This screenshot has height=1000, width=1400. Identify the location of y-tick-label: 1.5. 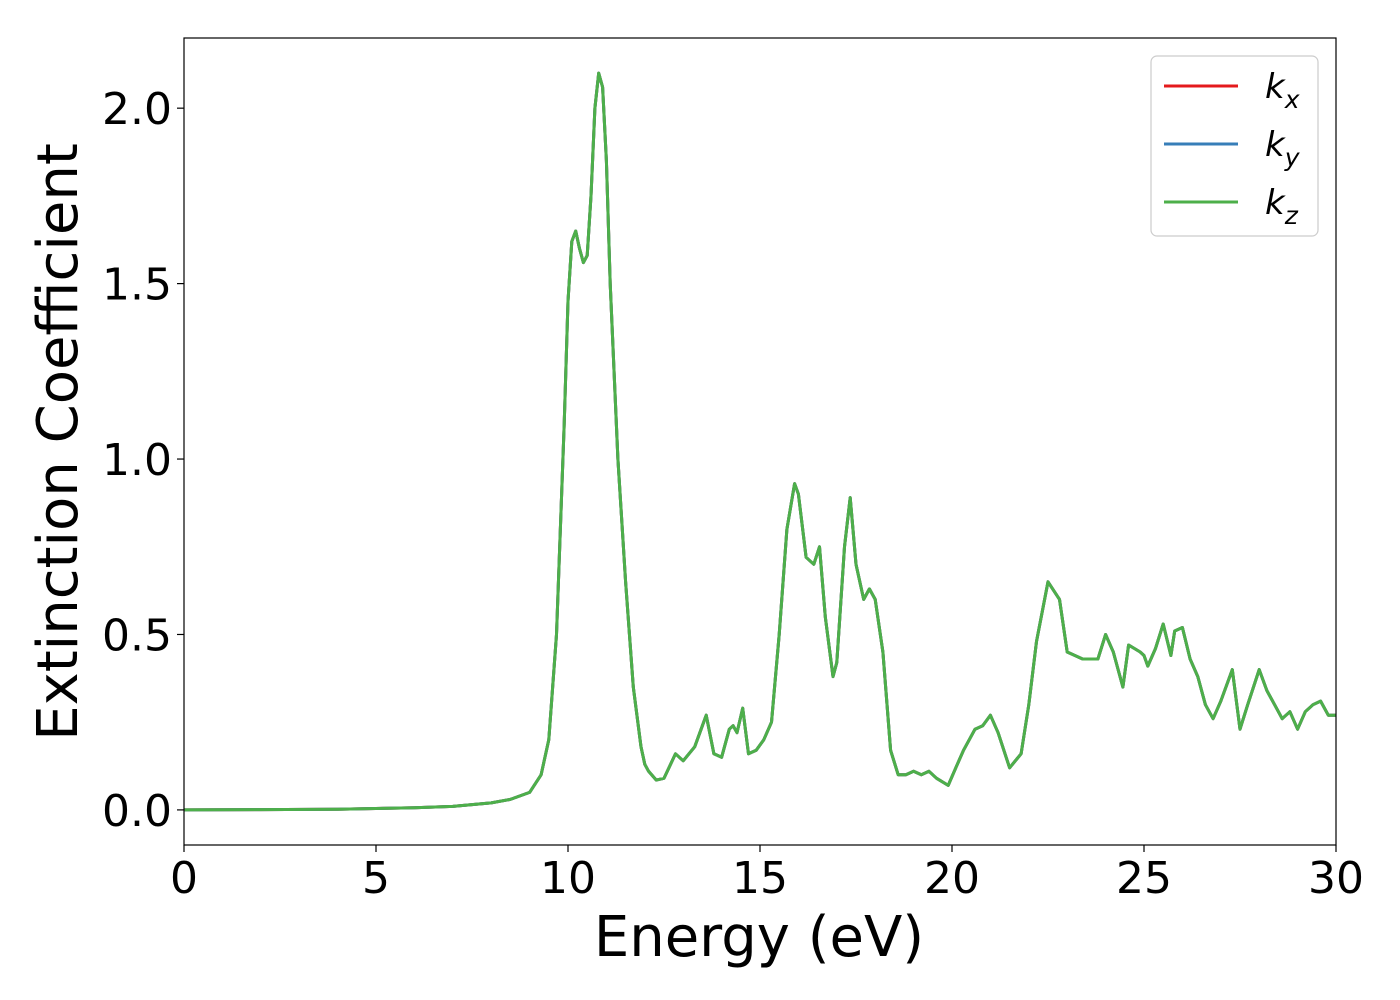
(137, 285).